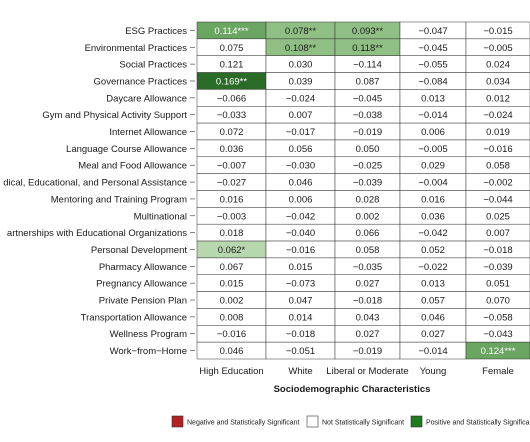 This screenshot has height=442, width=530. Describe the element at coordinates (132, 166) in the screenshot. I see `row-label: Meal and Food Allowance` at that location.